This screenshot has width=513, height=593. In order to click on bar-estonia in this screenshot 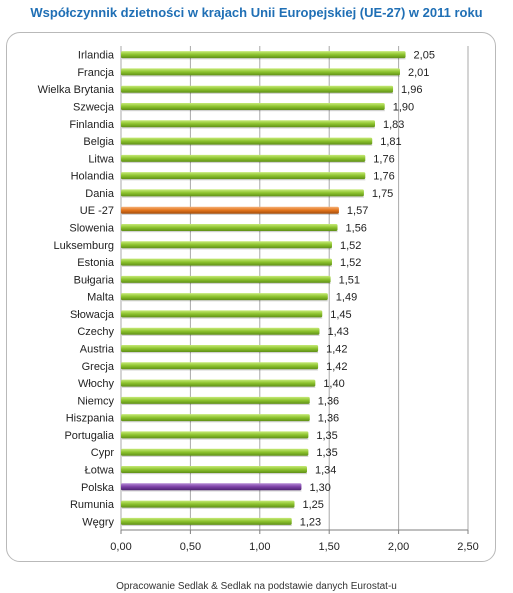, I will do `click(226, 262)`.